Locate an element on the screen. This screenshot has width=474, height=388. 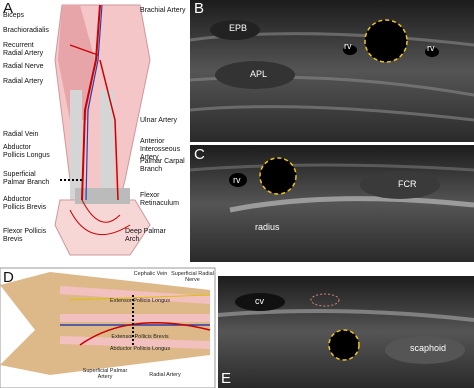
panel-letter: E is located at coordinates (226, 378).